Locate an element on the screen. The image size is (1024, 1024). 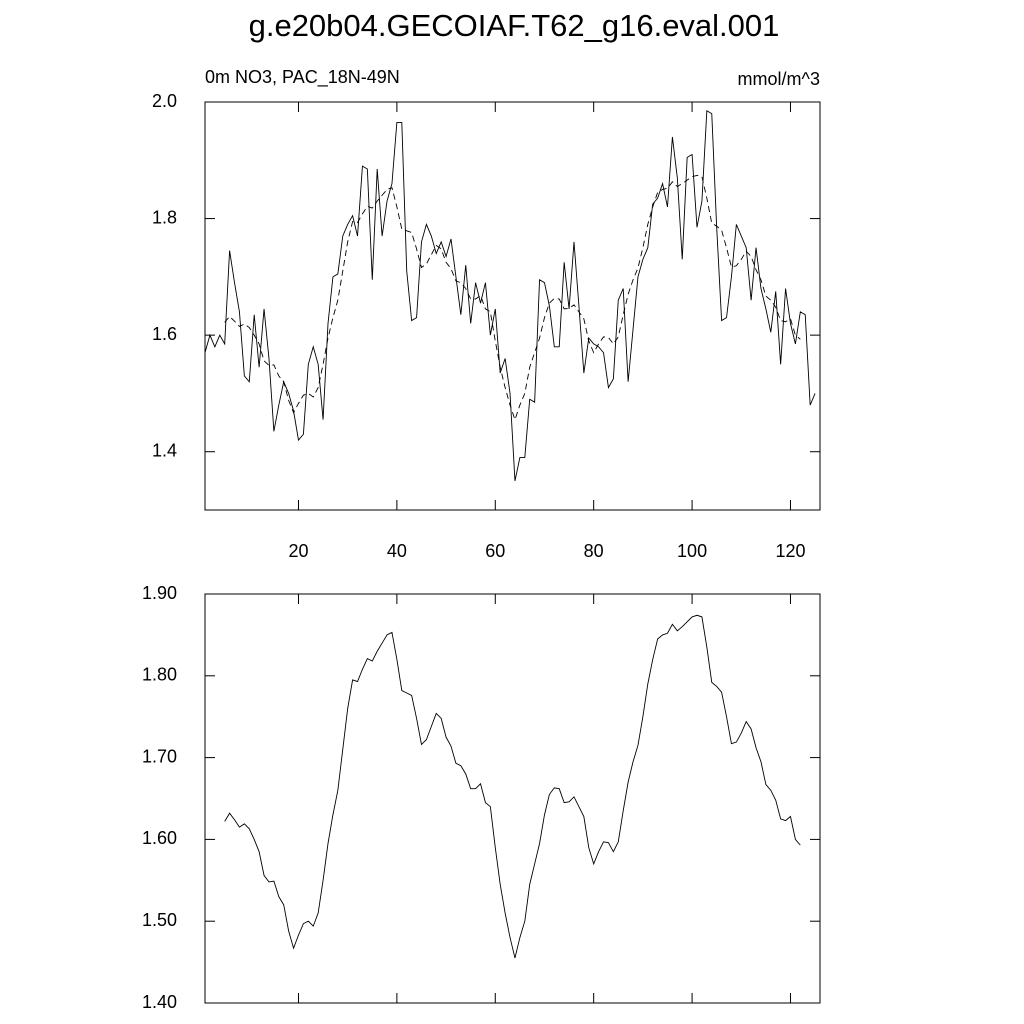
subtitle-left: 0m NO3, PAC_18N-49N is located at coordinates (302, 77).